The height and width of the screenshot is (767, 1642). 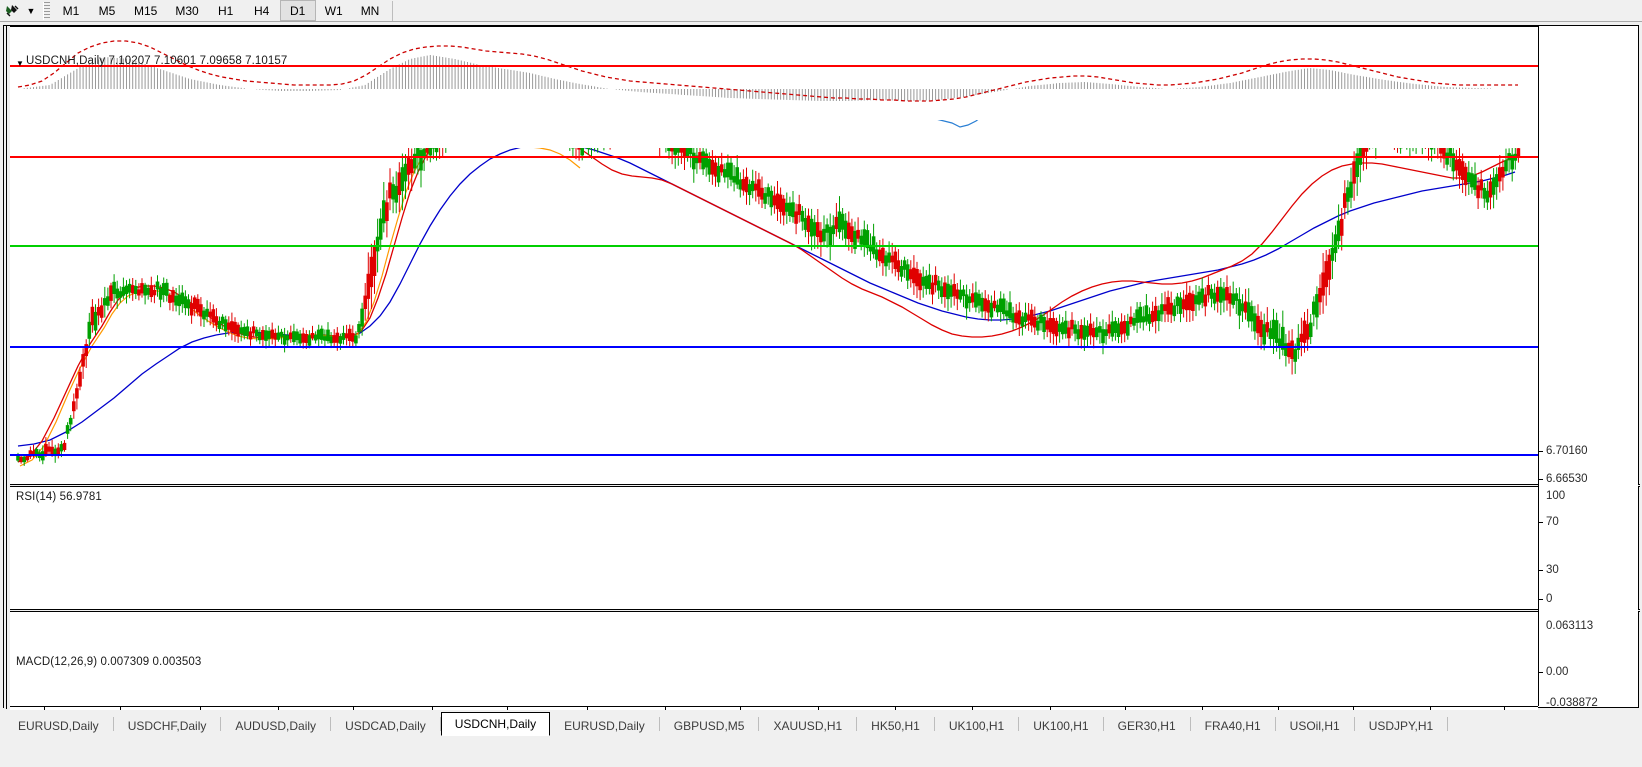 What do you see at coordinates (1232, 725) in the screenshot?
I see `tab-fra40-h1: FRA40,H1` at bounding box center [1232, 725].